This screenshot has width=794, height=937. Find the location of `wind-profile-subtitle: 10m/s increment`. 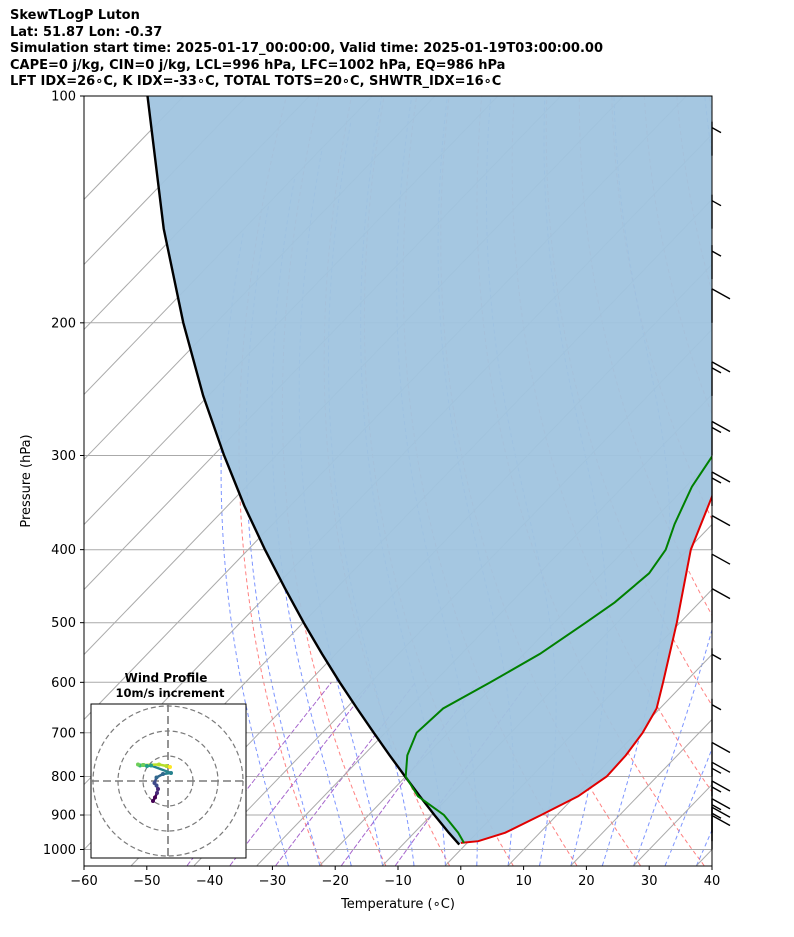

wind-profile-subtitle: 10m/s increment is located at coordinates (170, 693).